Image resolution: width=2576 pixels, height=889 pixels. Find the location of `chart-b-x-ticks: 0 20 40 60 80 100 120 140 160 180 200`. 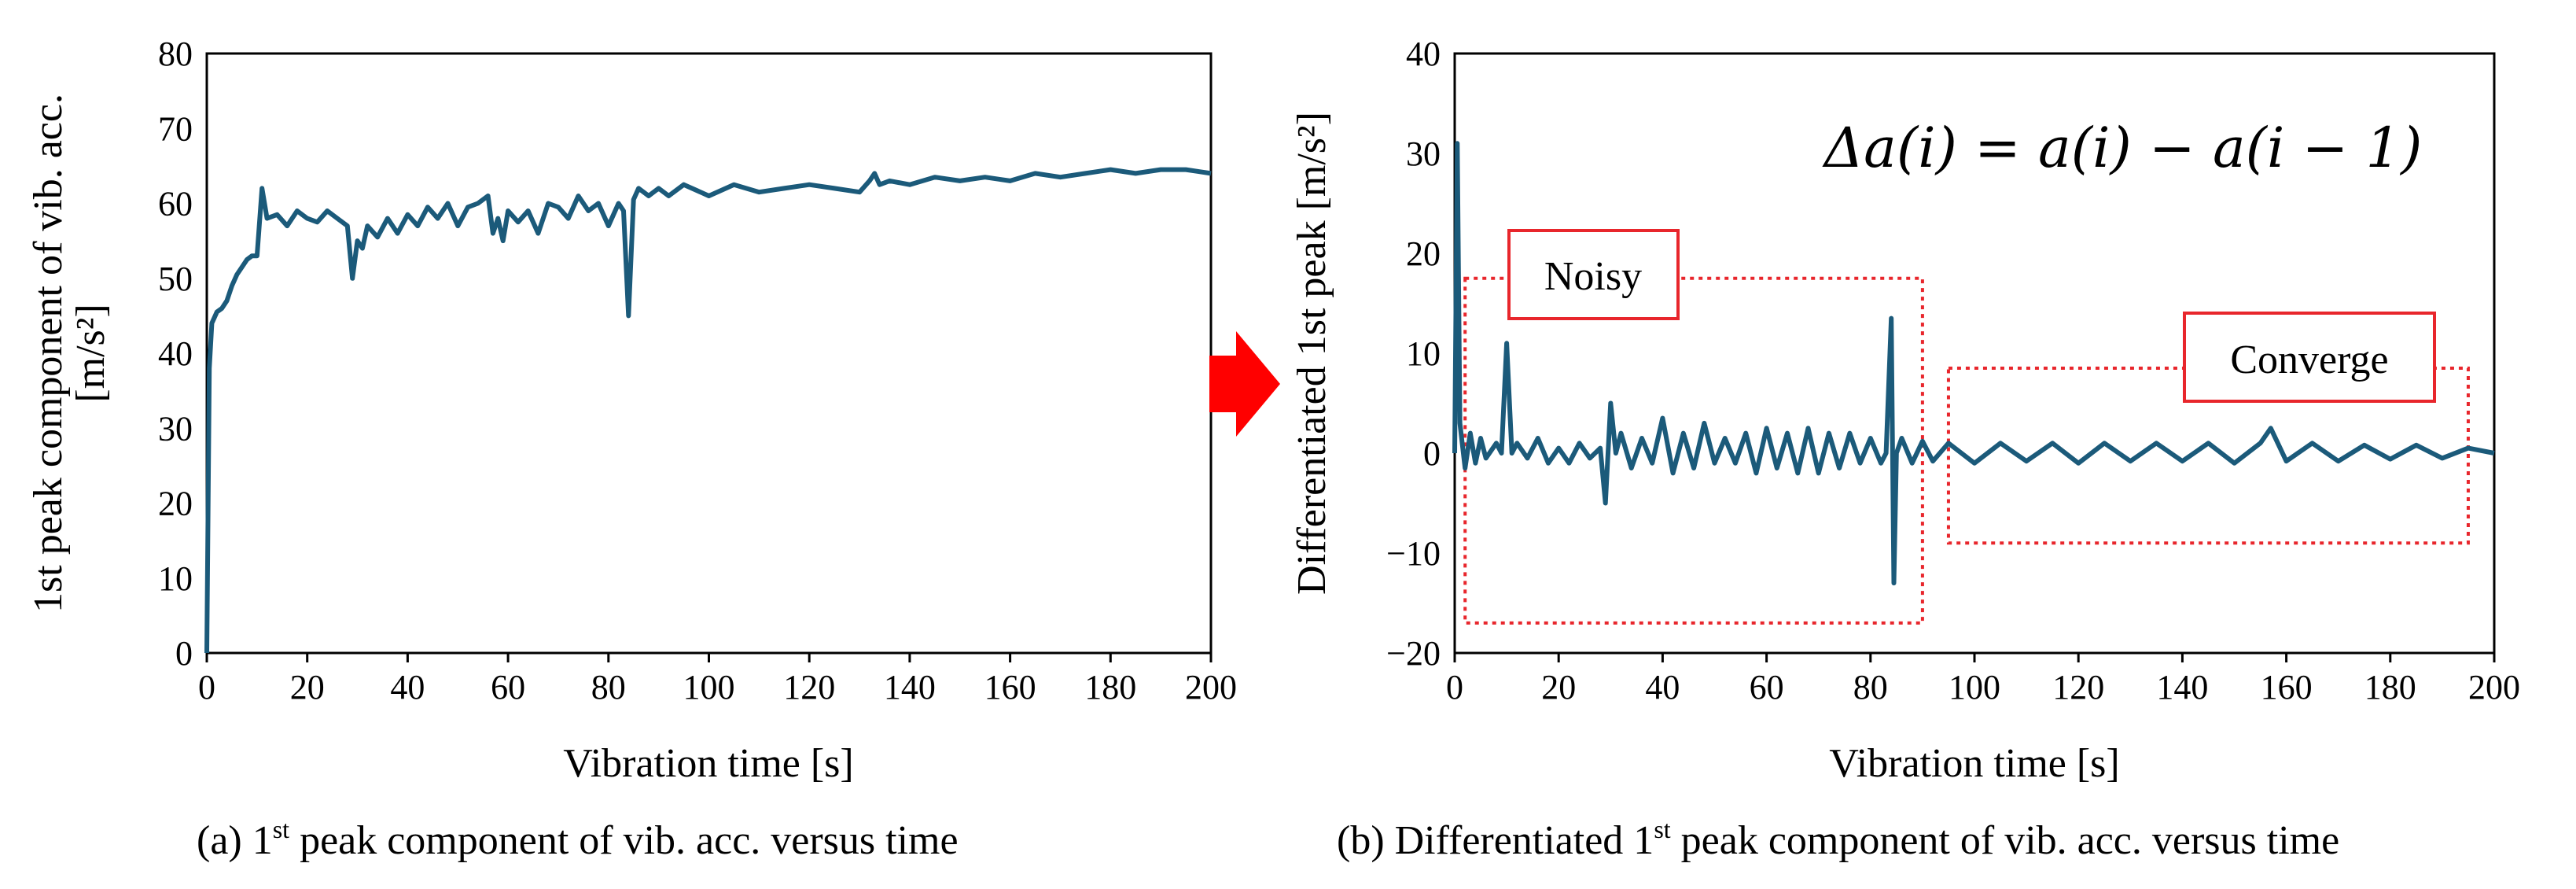

chart-b-x-ticks: 0 20 40 60 80 100 120 140 160 180 200 is located at coordinates (1983, 680).